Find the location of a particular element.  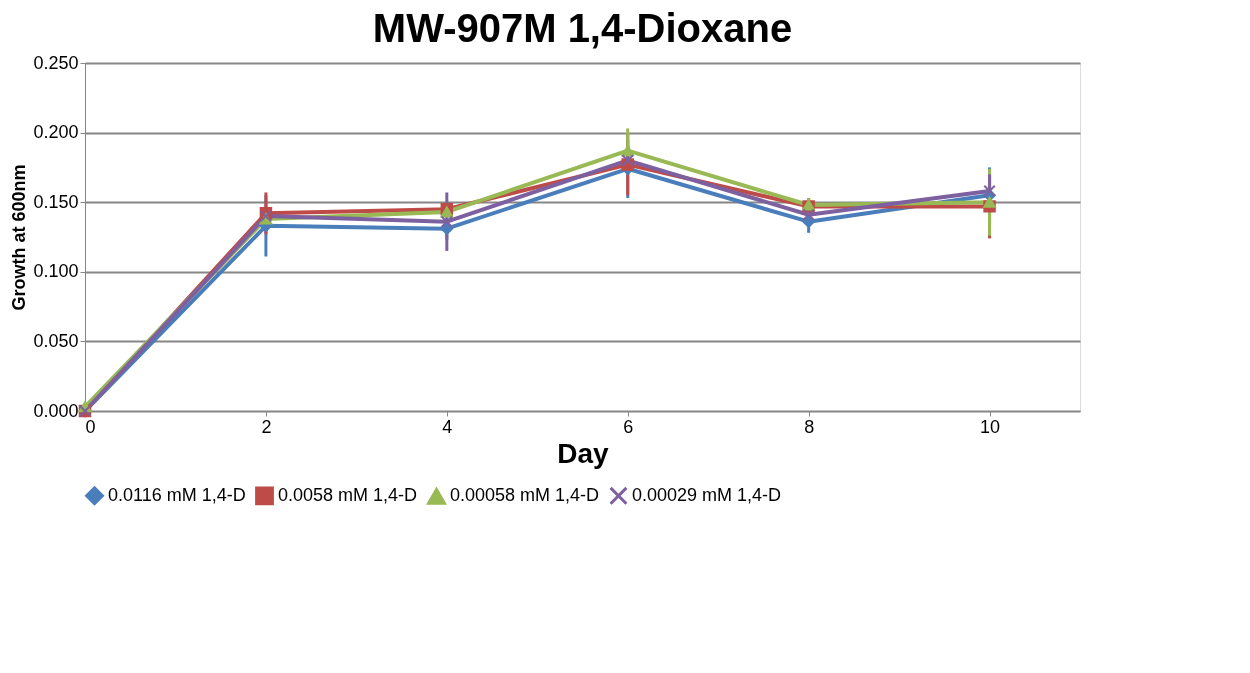

legend-label: 0.0116 mM 1,4-D is located at coordinates (177, 494).